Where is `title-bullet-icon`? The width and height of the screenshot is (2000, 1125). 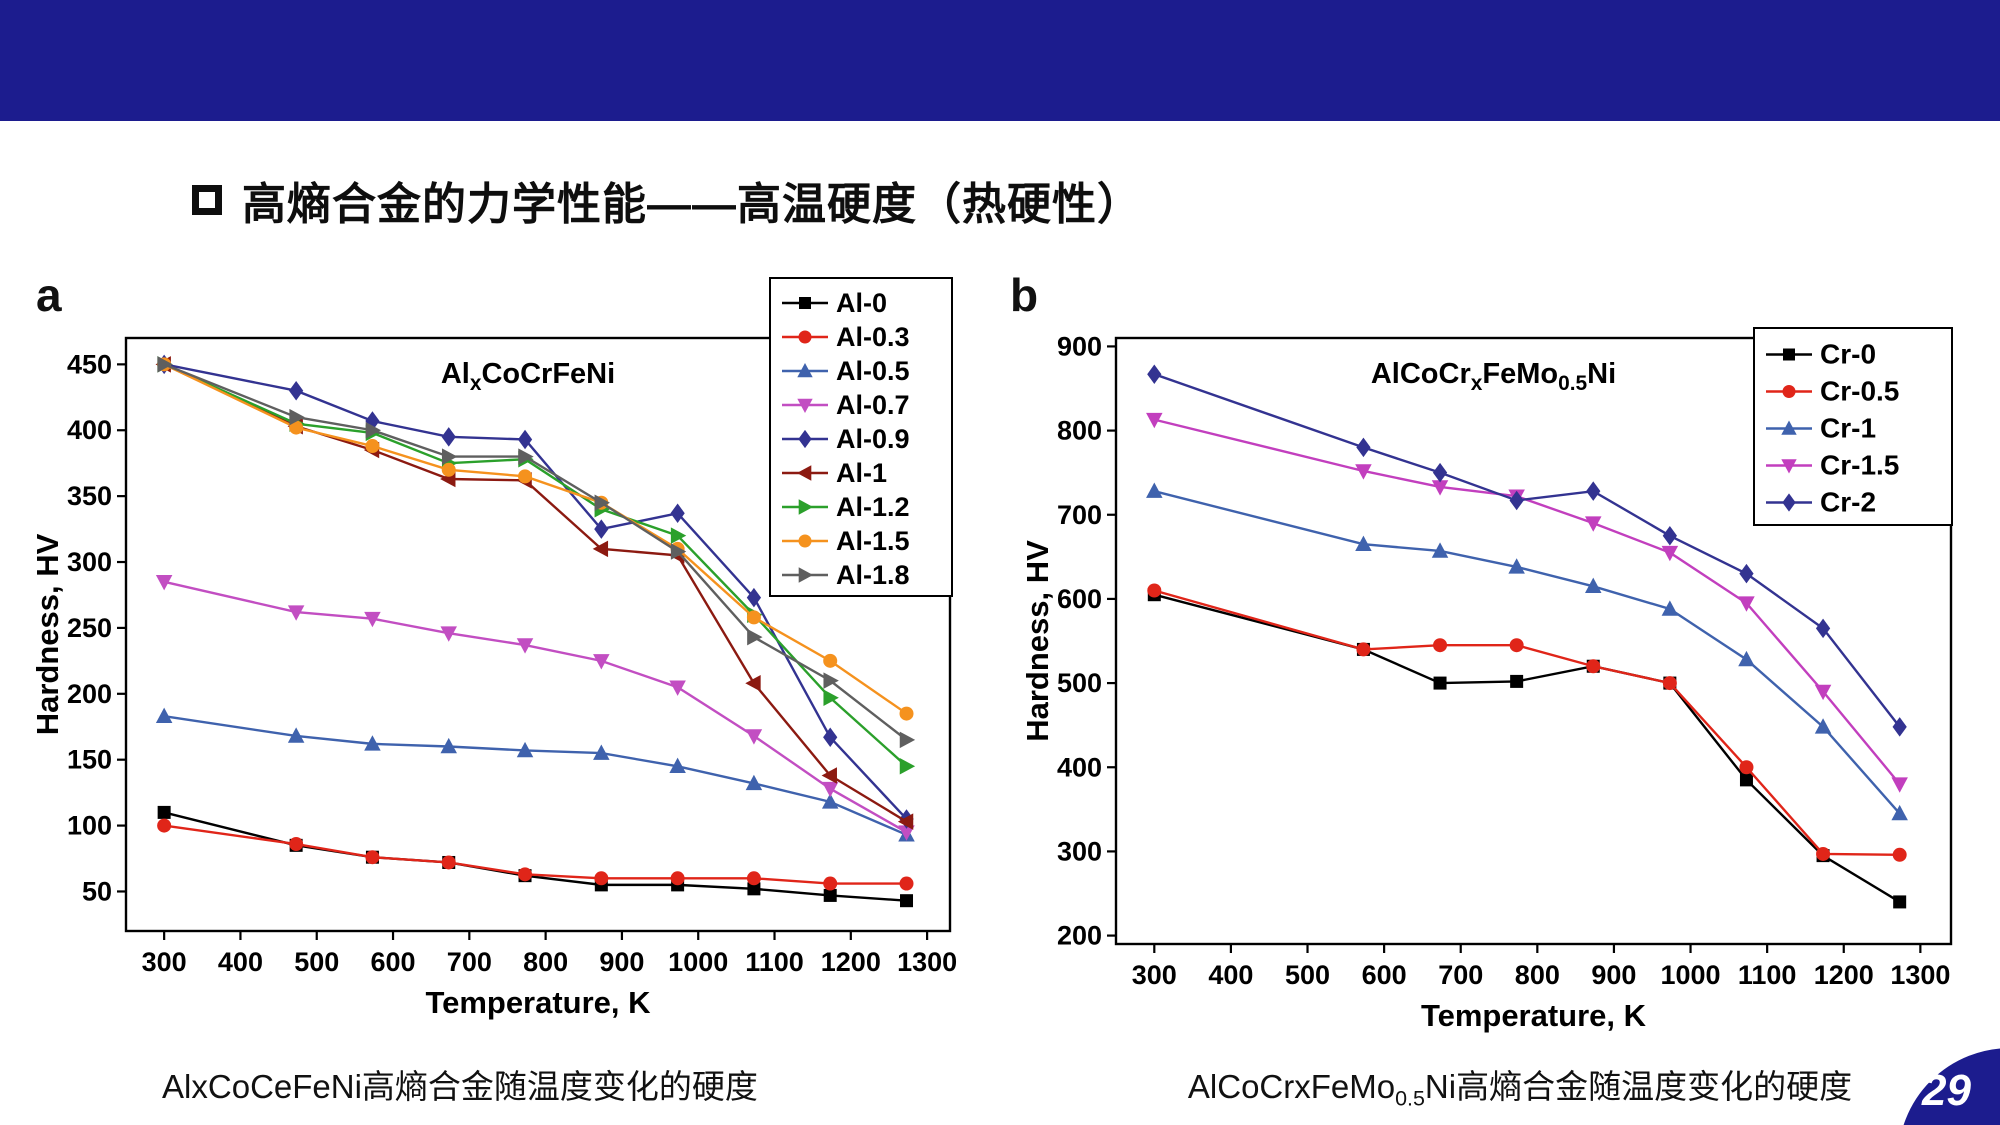 title-bullet-icon is located at coordinates (207, 200).